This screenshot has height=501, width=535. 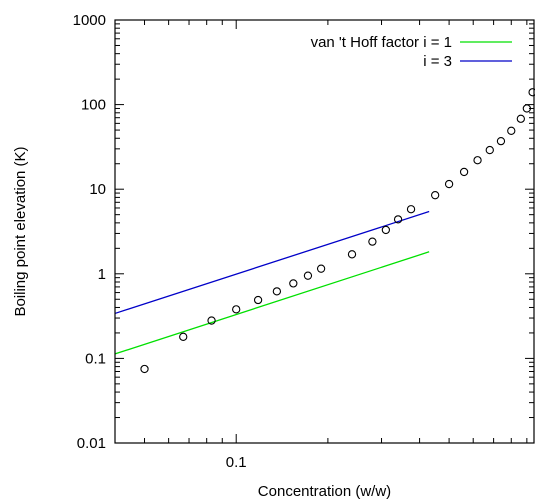 What do you see at coordinates (411, 52) in the screenshot?
I see `legend: van 't Hoff factor i = 1 i = 3` at bounding box center [411, 52].